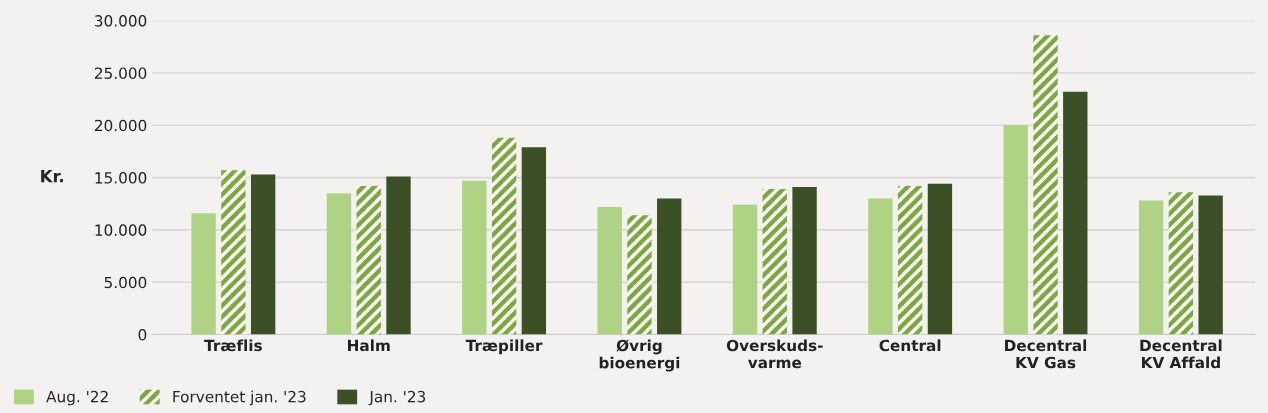  What do you see at coordinates (239, 398) in the screenshot?
I see `legend-label: Forventet jan. '23` at bounding box center [239, 398].